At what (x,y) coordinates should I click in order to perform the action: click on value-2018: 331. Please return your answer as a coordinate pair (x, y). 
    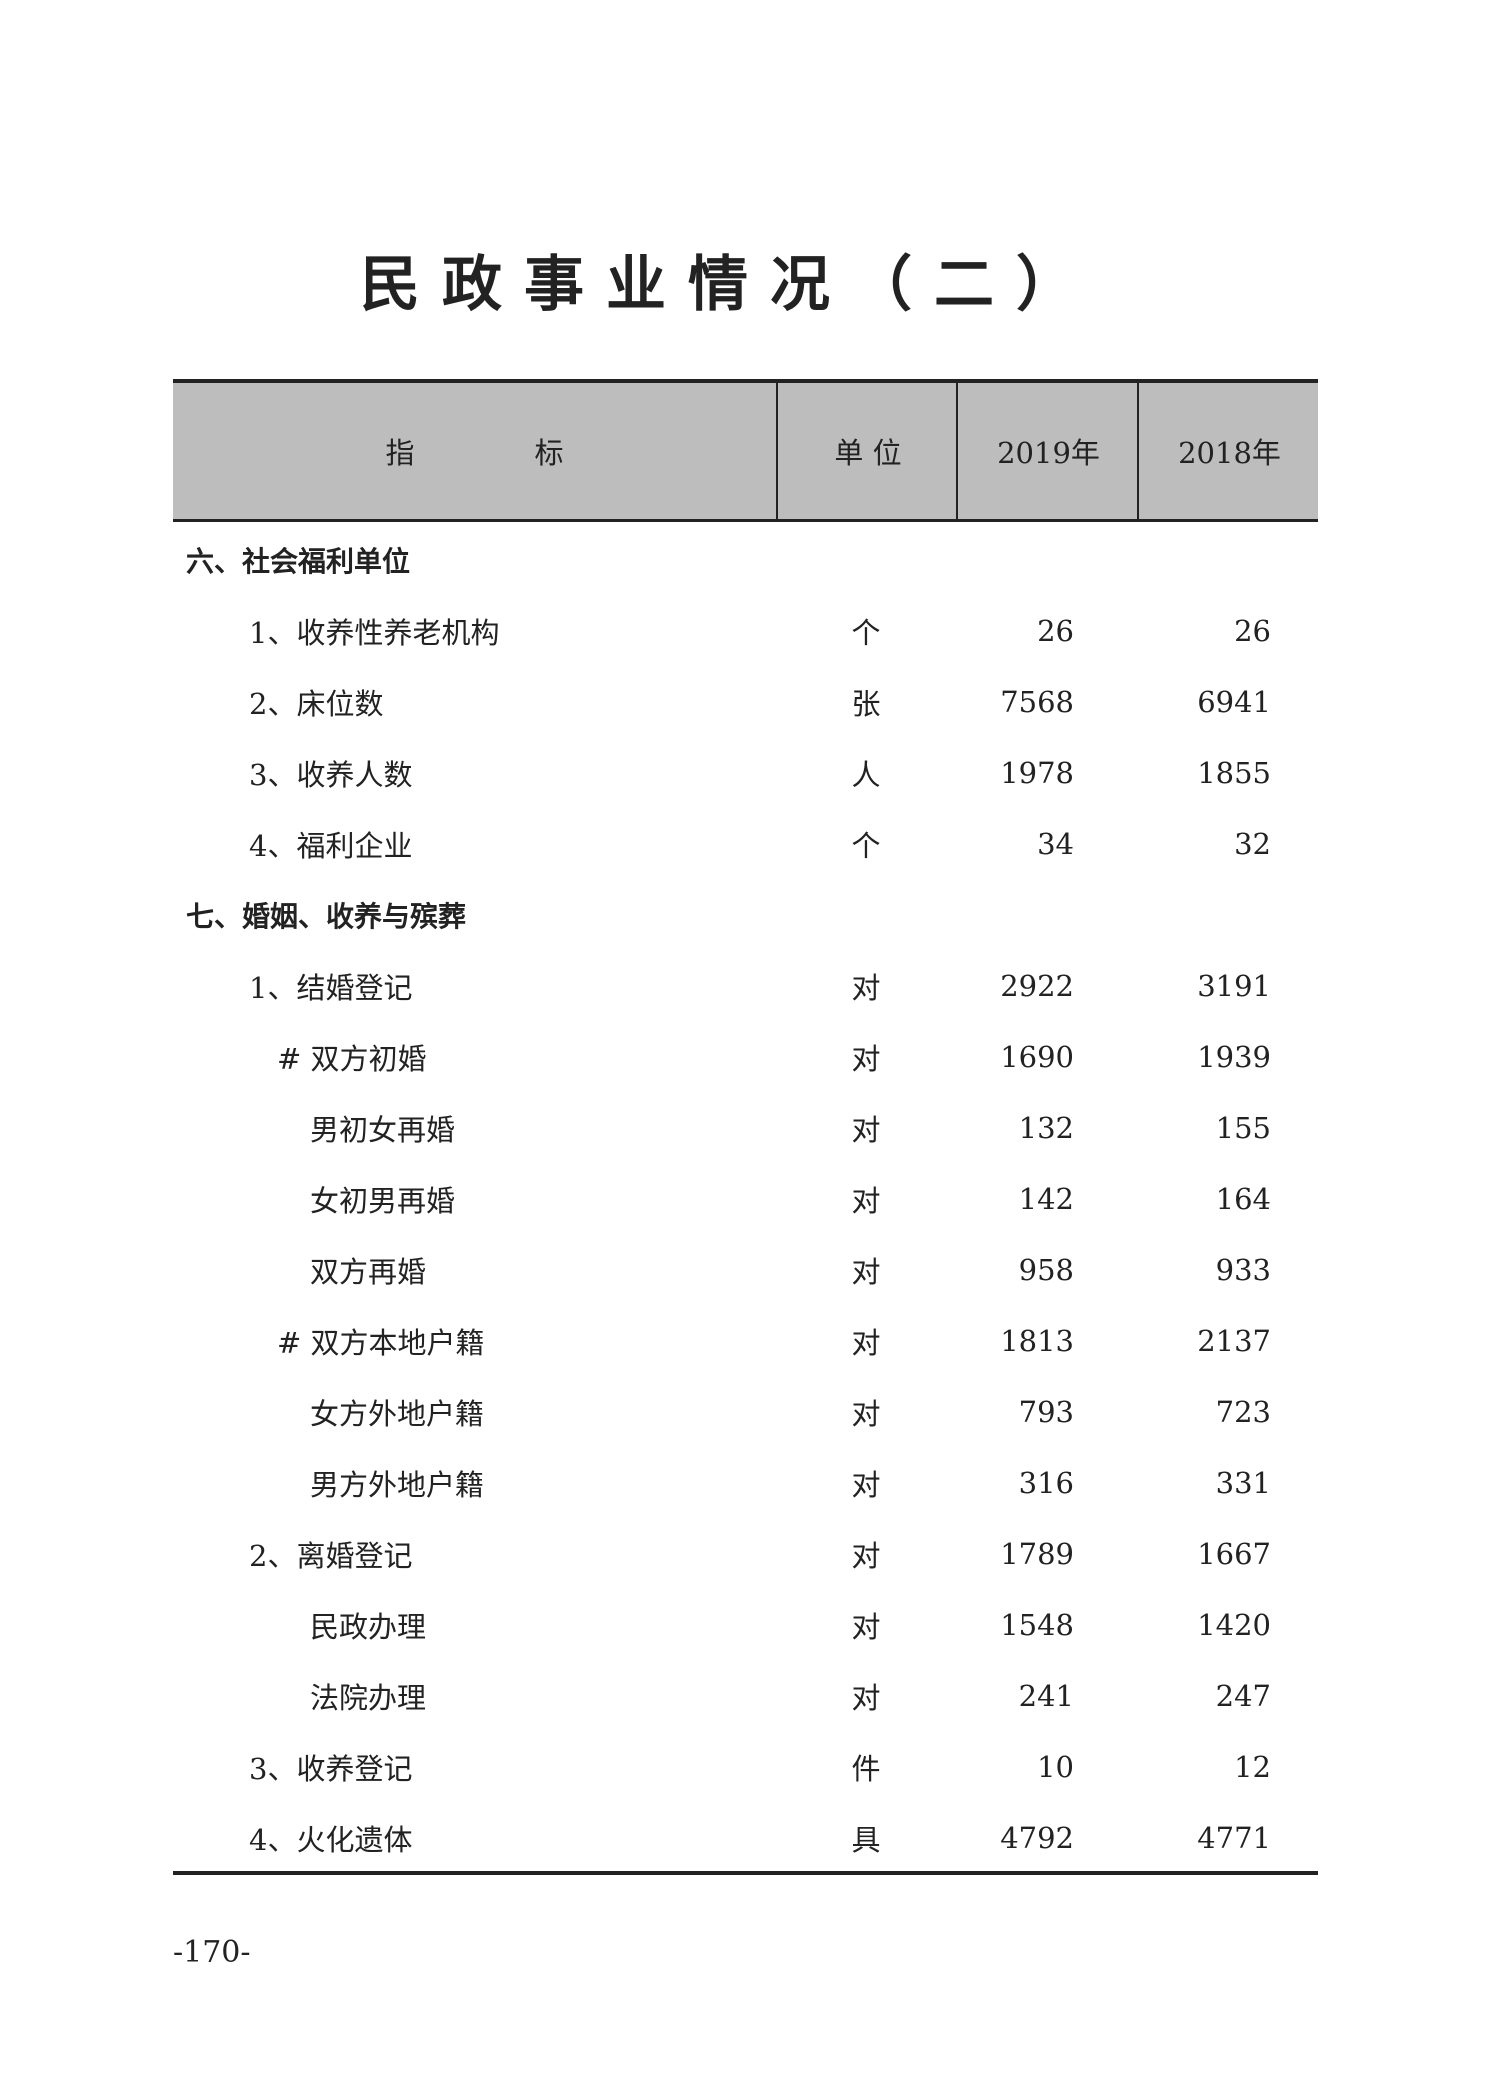
    Looking at the image, I should click on (1243, 1482).